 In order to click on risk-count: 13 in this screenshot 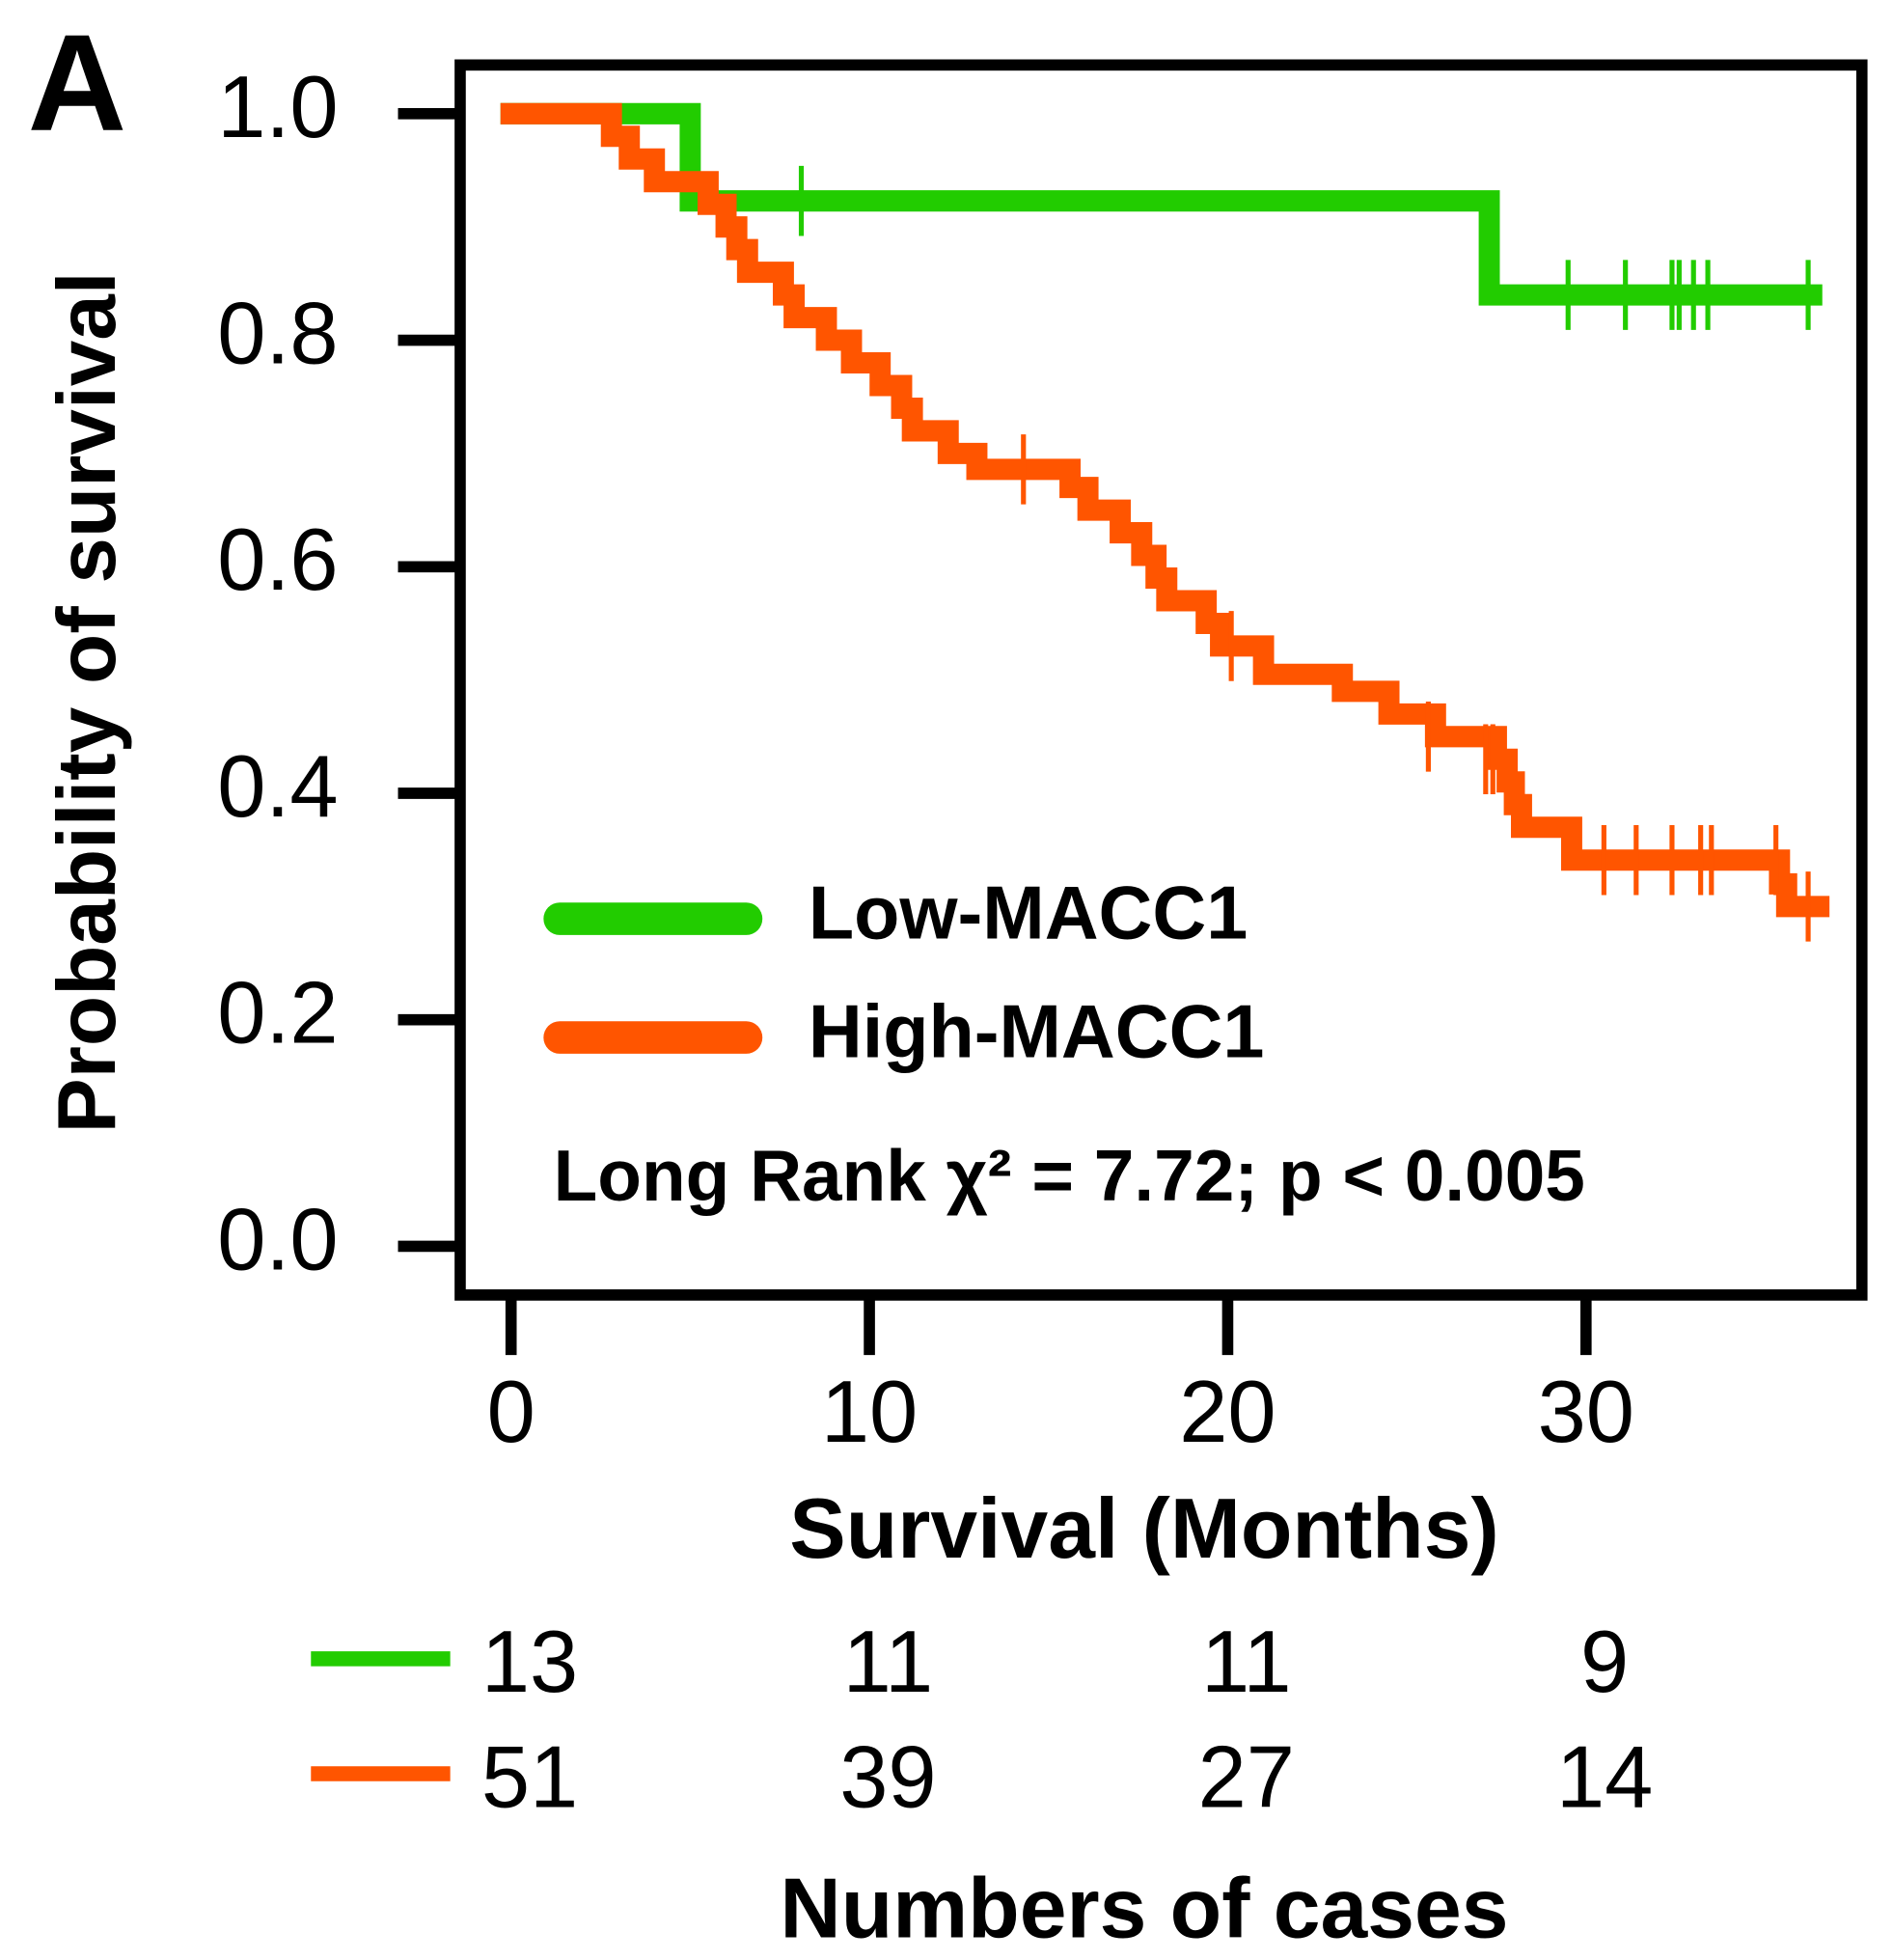, I will do `click(529, 1662)`.